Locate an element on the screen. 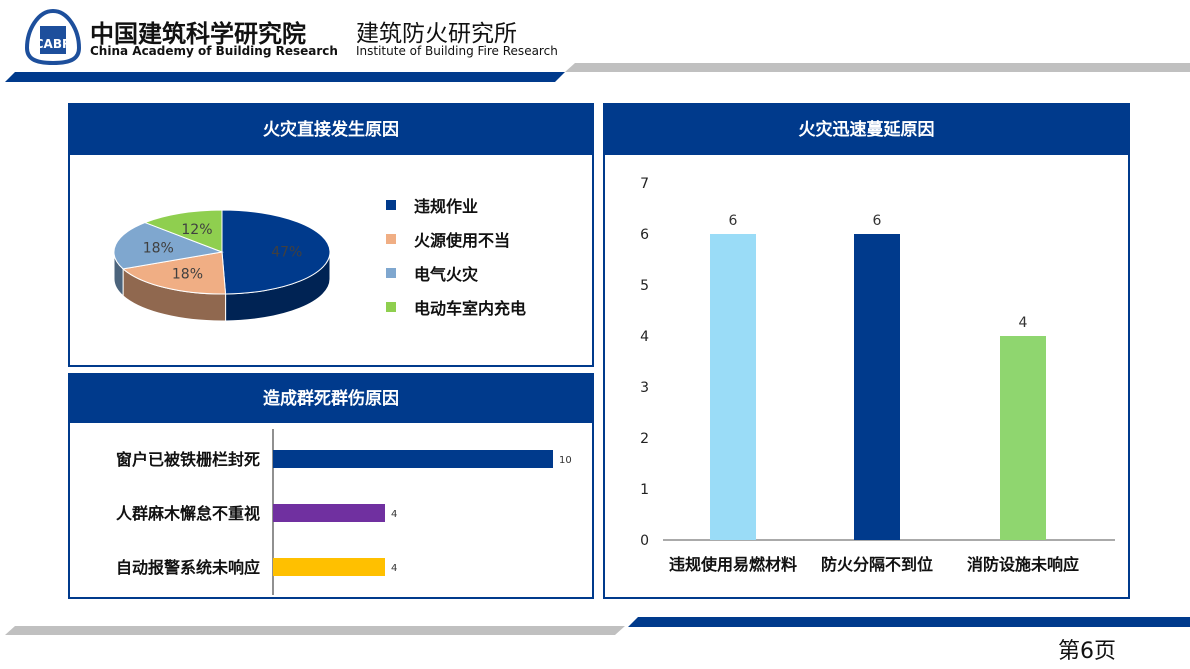  data-label: 10 is located at coordinates (565, 460).